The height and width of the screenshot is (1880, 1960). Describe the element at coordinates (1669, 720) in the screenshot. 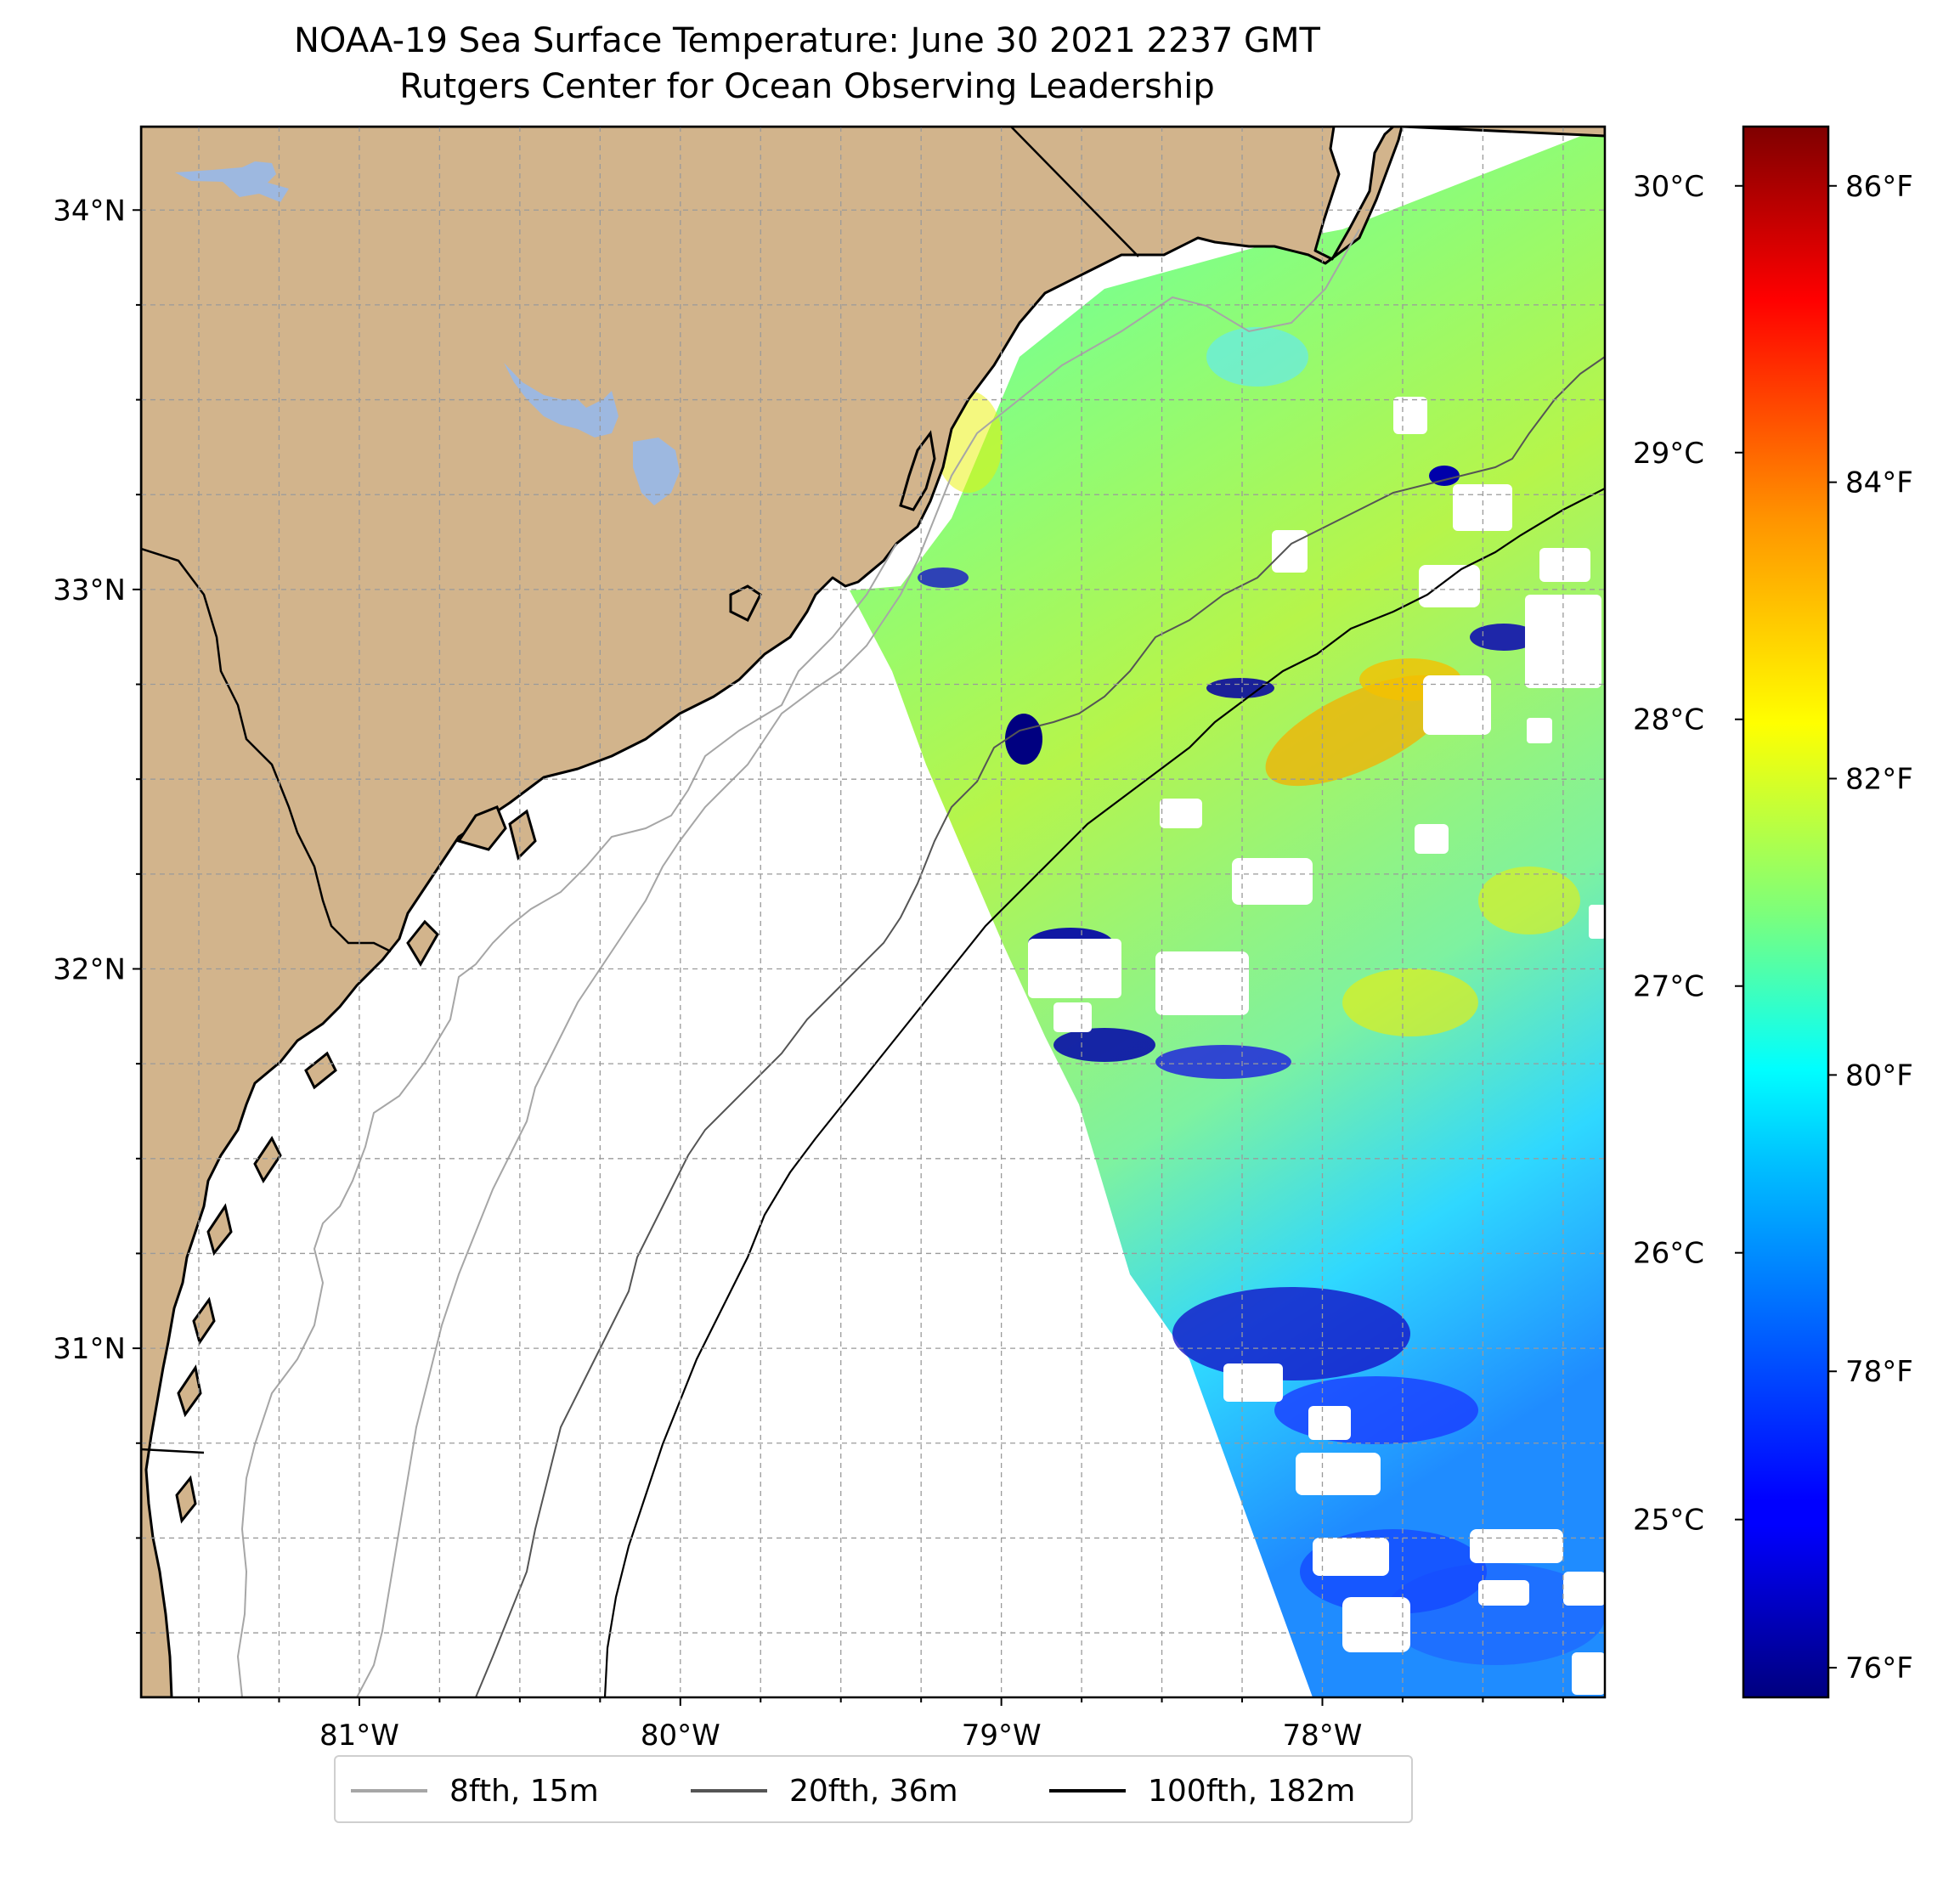

I see `celsius-tick-label: 28°C` at that location.